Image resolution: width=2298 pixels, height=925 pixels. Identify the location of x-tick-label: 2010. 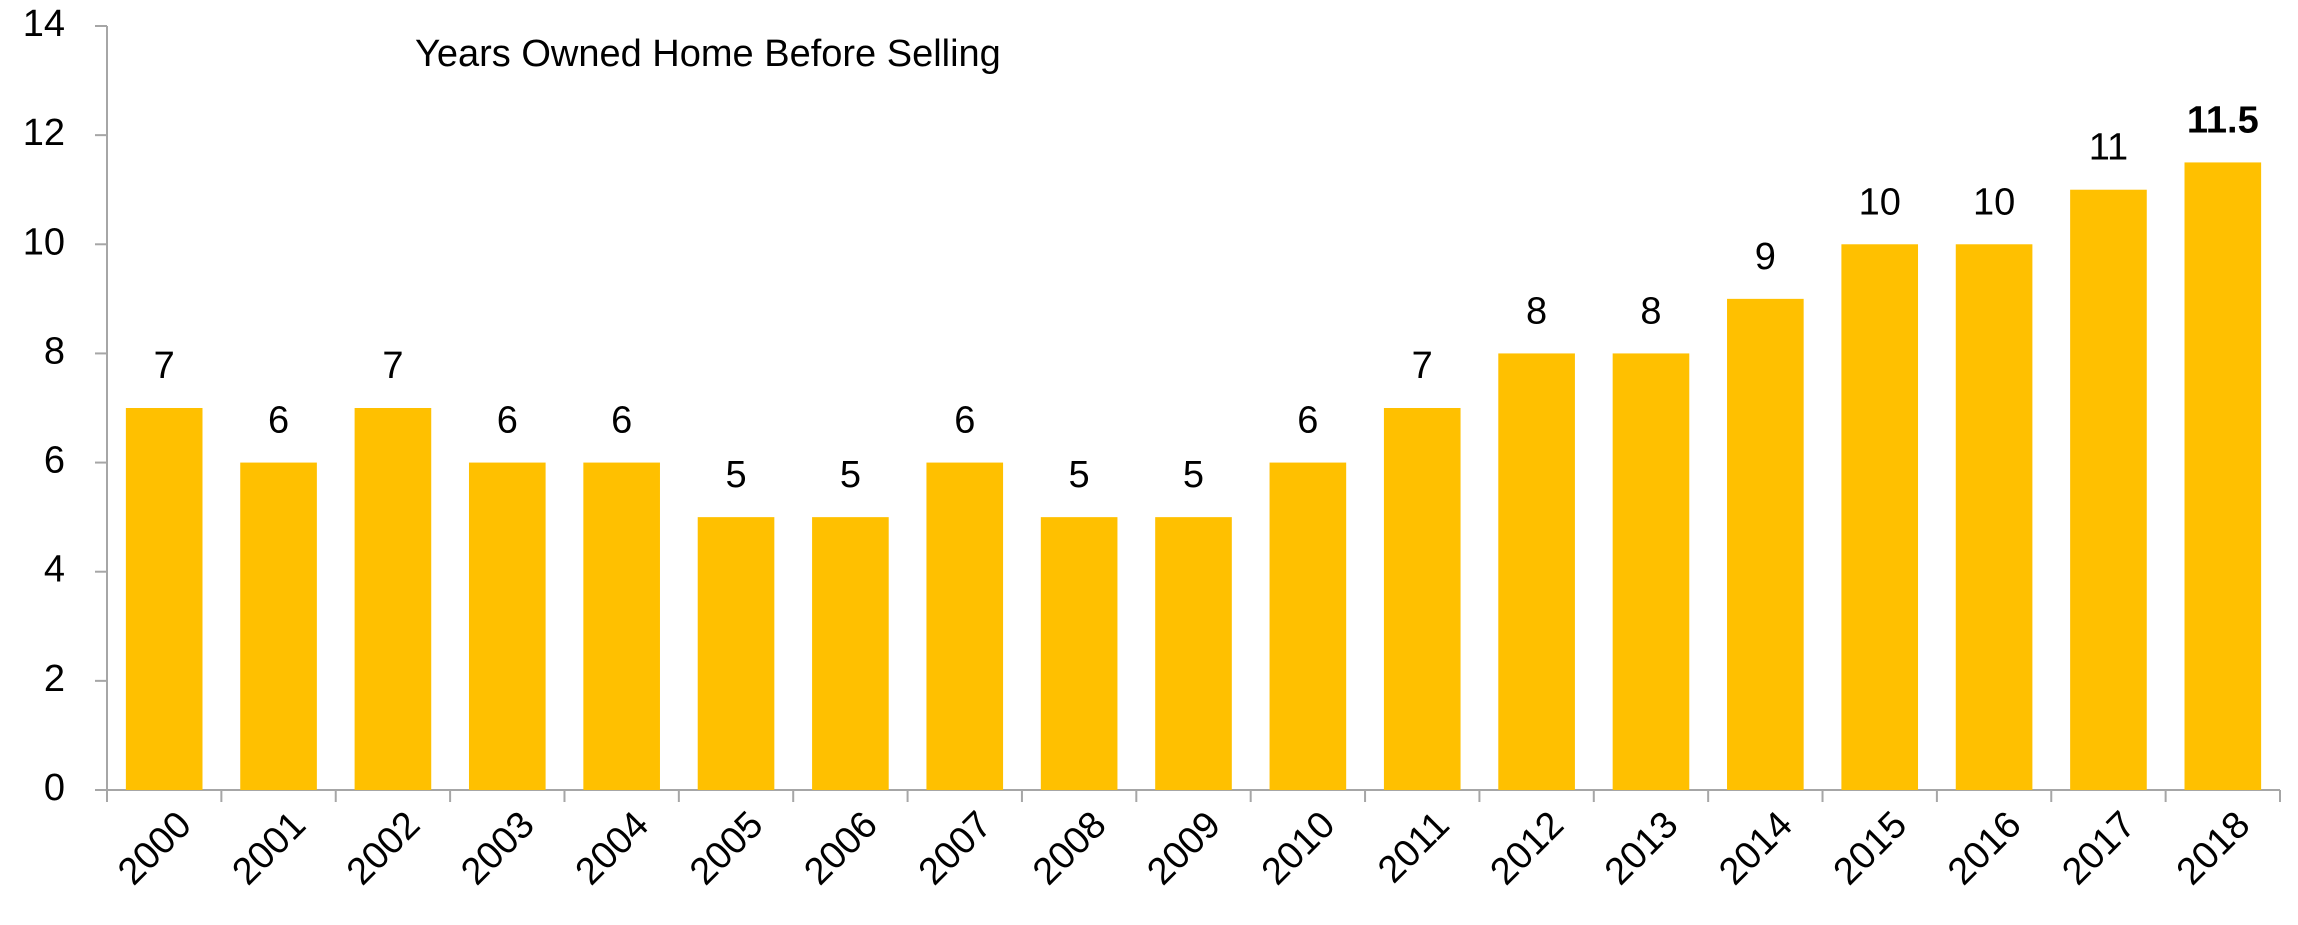
(1298, 848).